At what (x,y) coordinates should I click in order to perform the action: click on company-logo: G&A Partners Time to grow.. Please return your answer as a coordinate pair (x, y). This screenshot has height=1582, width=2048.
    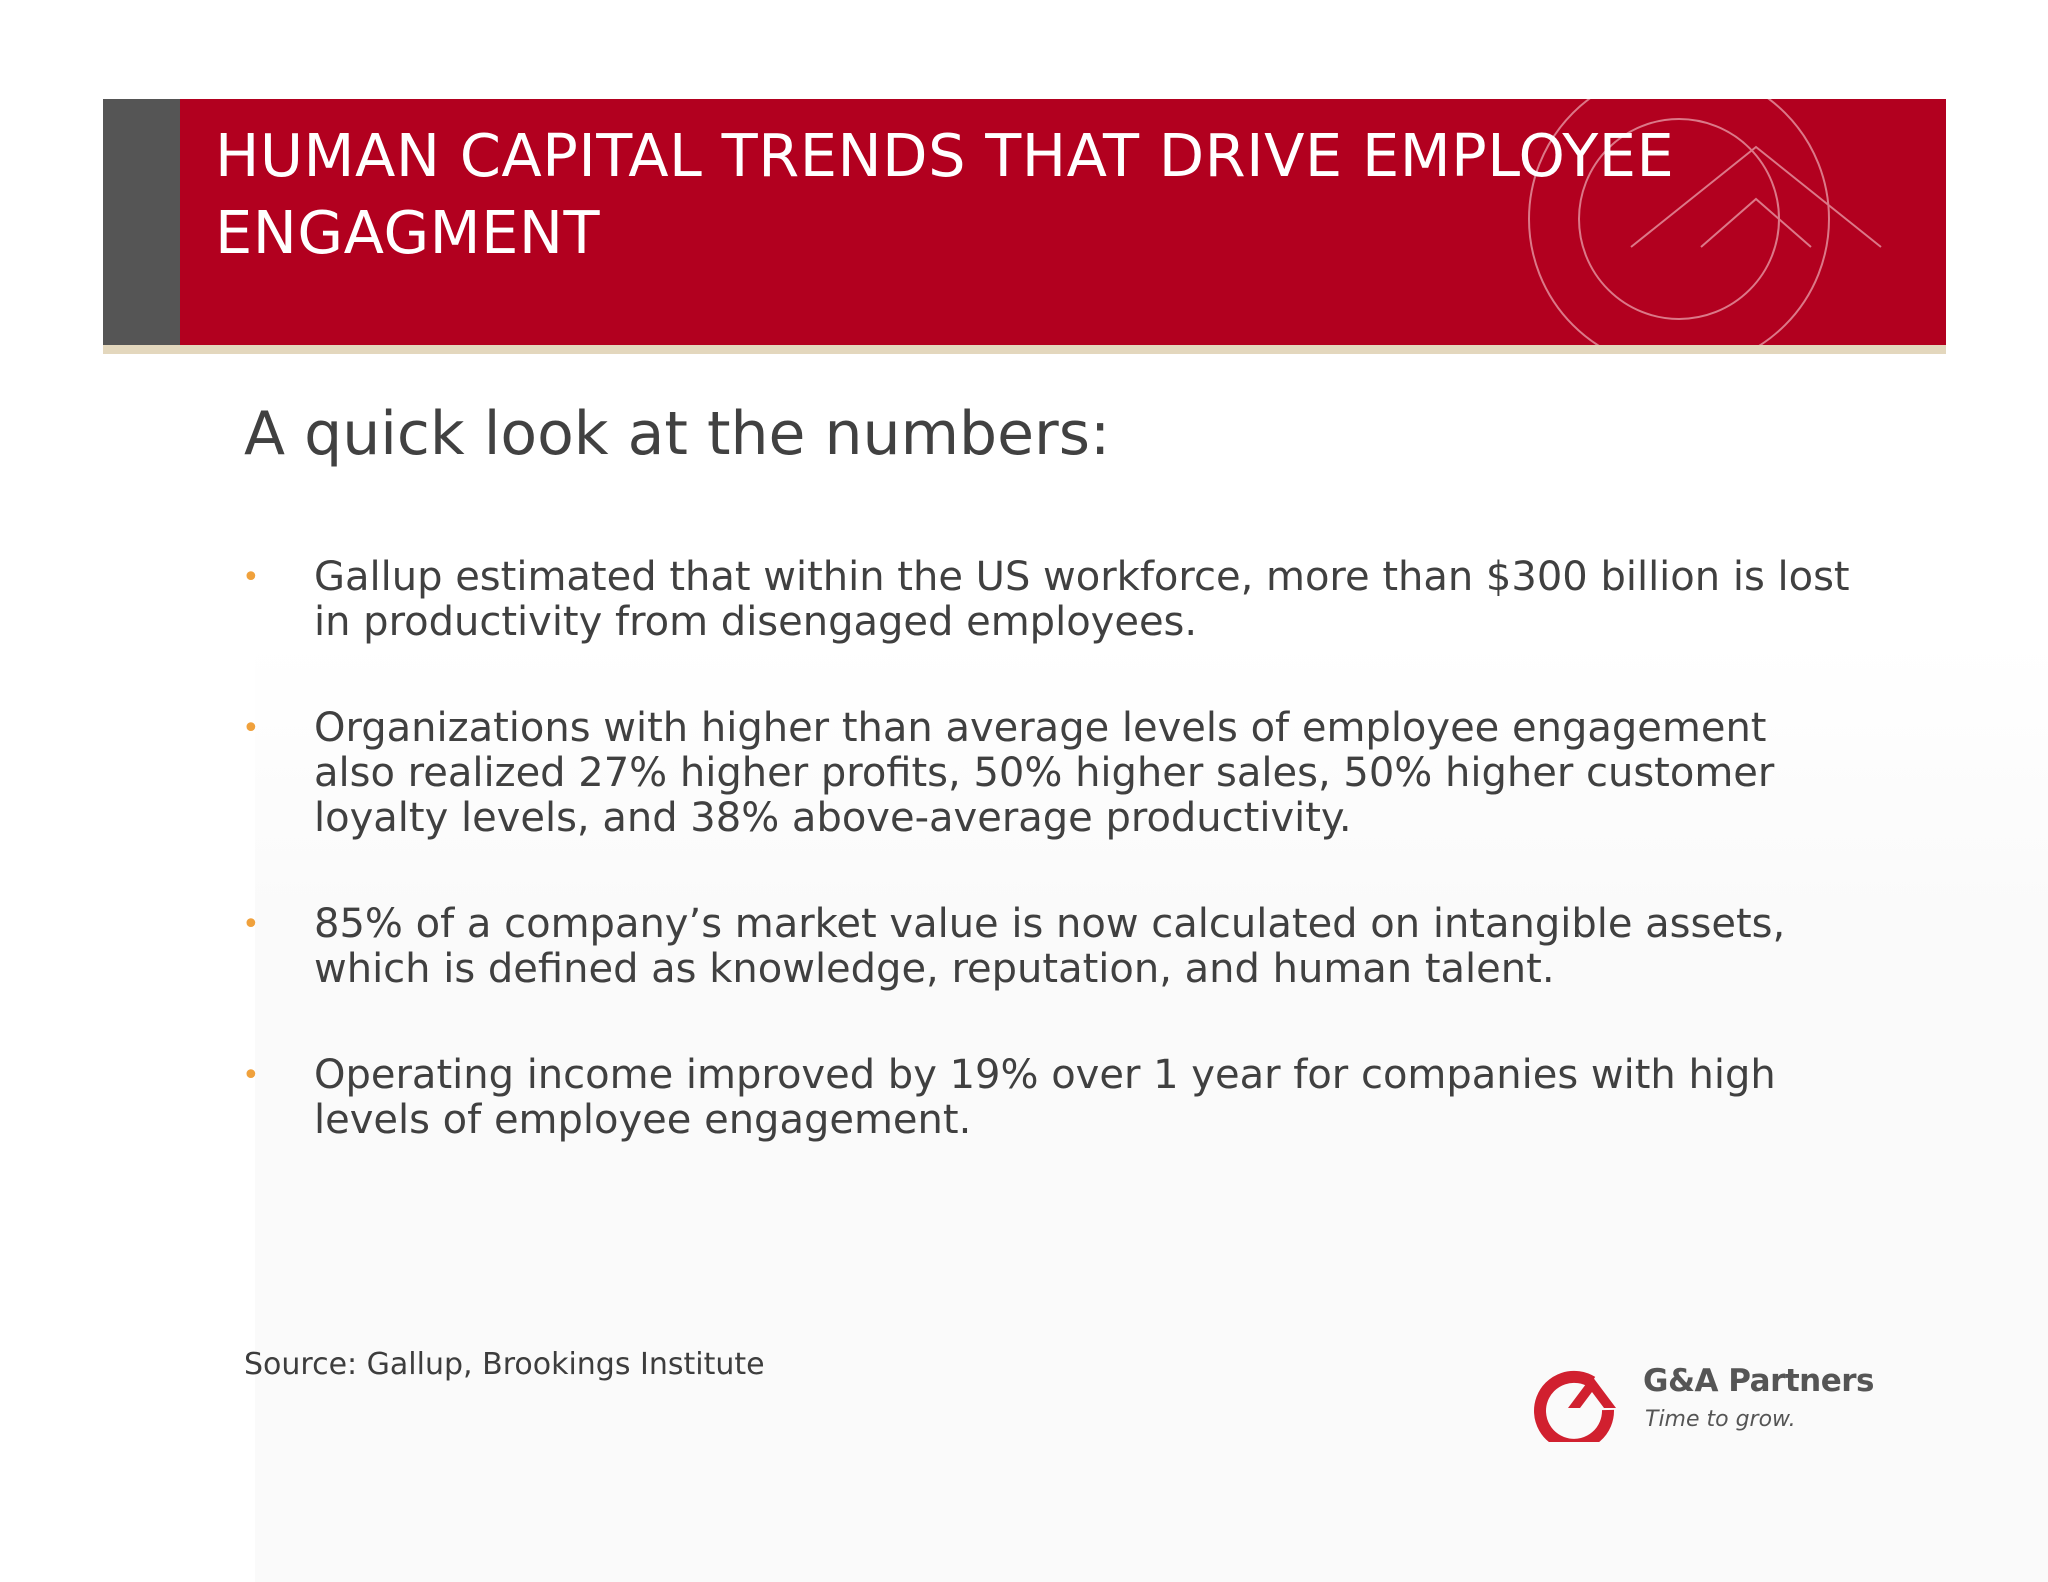
    Looking at the image, I should click on (1708, 1402).